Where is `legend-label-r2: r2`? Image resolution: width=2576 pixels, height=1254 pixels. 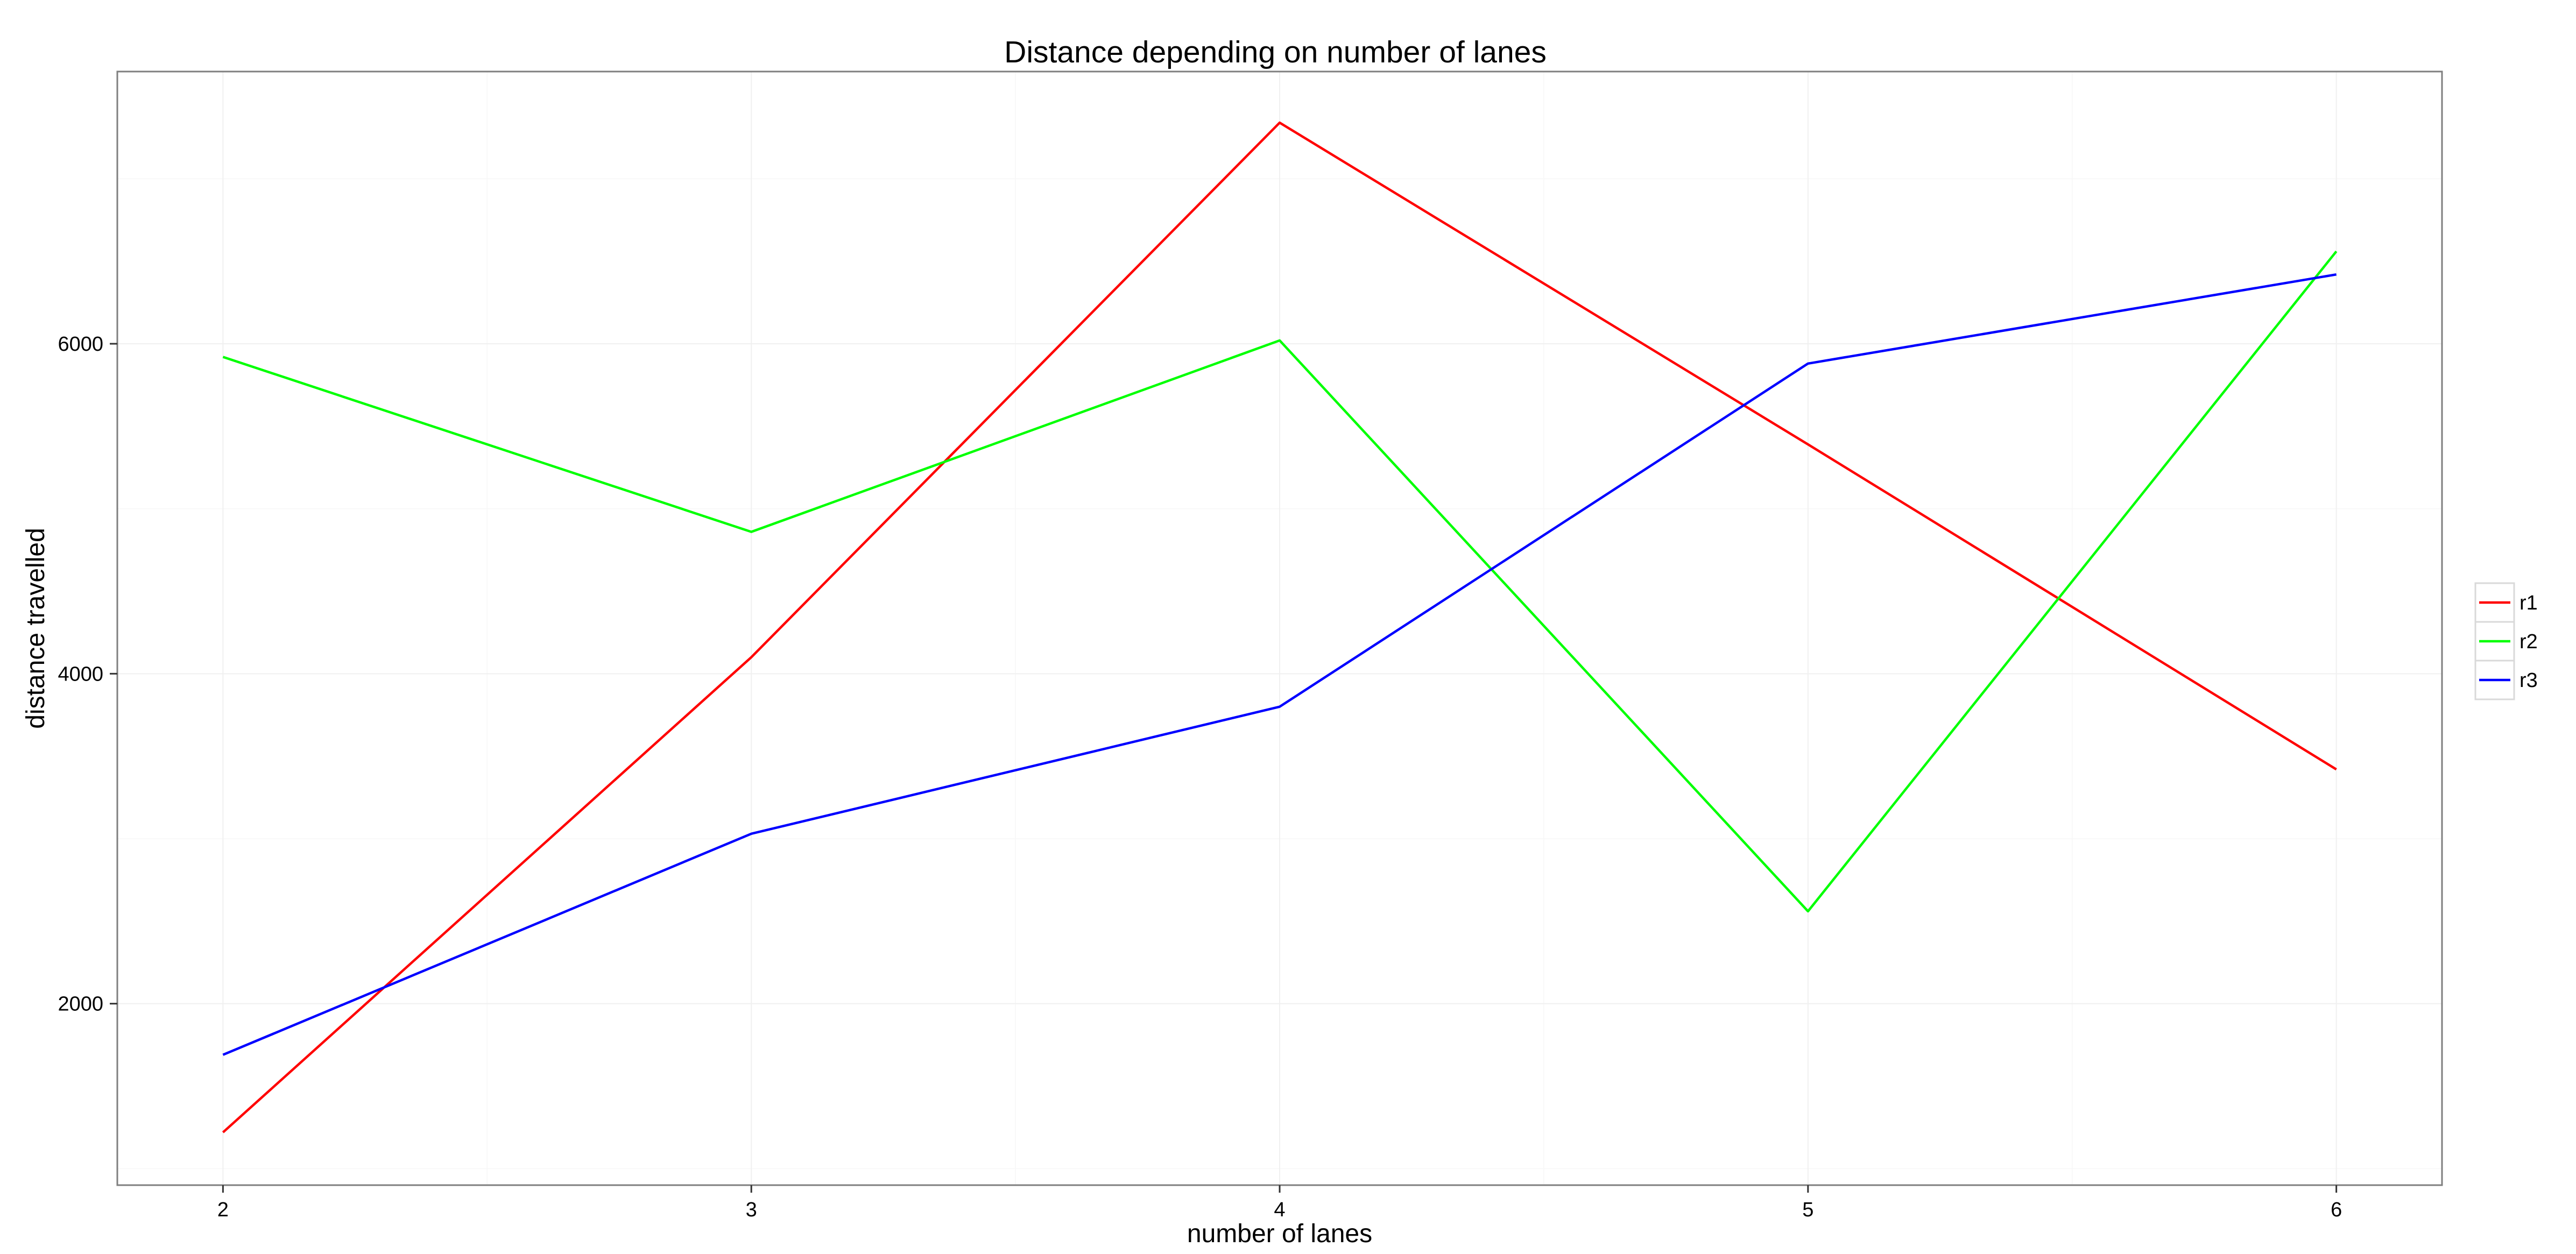 legend-label-r2: r2 is located at coordinates (2528, 641).